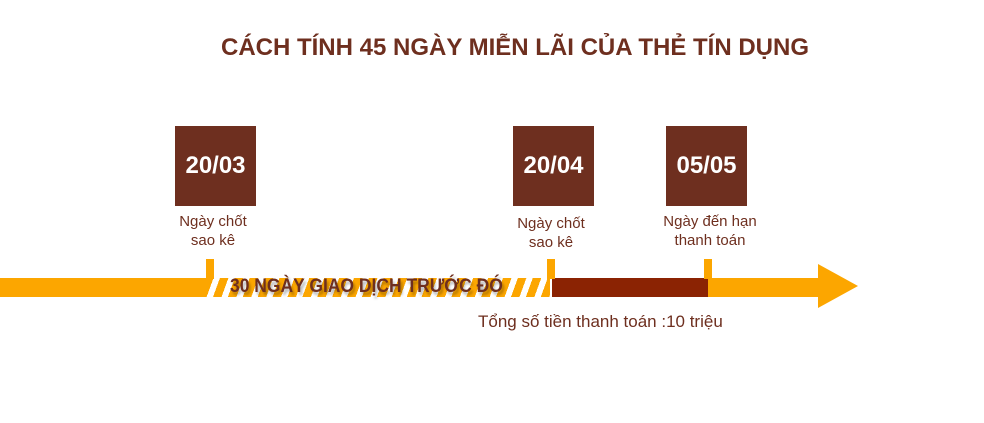 Image resolution: width=984 pixels, height=423 pixels. What do you see at coordinates (706, 166) in the screenshot?
I see `date-box-due: 05/05` at bounding box center [706, 166].